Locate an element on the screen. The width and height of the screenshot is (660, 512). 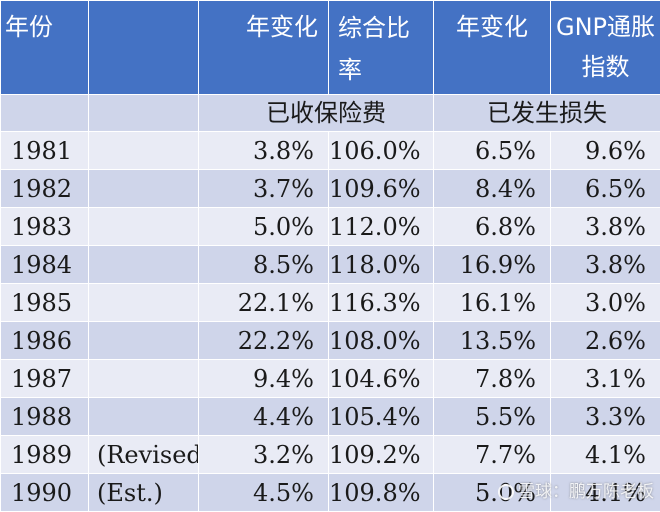
cell-premium-change: 22.1% is located at coordinates (264, 303).